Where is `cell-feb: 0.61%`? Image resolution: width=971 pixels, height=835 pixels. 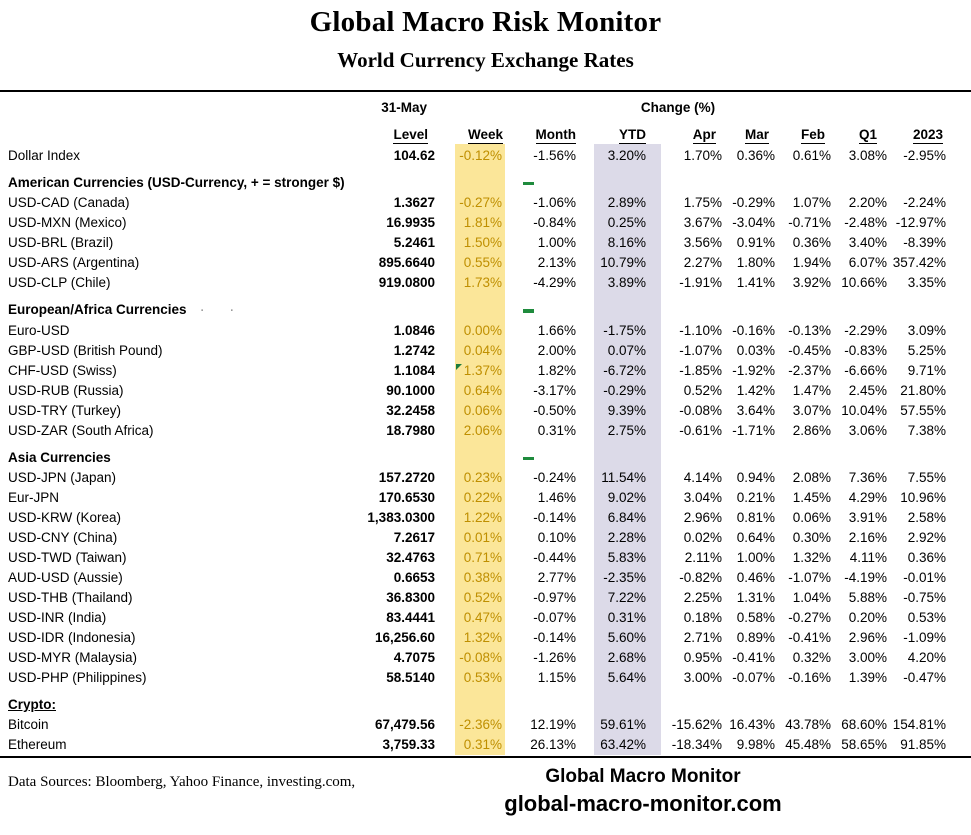 cell-feb: 0.61% is located at coordinates (811, 155).